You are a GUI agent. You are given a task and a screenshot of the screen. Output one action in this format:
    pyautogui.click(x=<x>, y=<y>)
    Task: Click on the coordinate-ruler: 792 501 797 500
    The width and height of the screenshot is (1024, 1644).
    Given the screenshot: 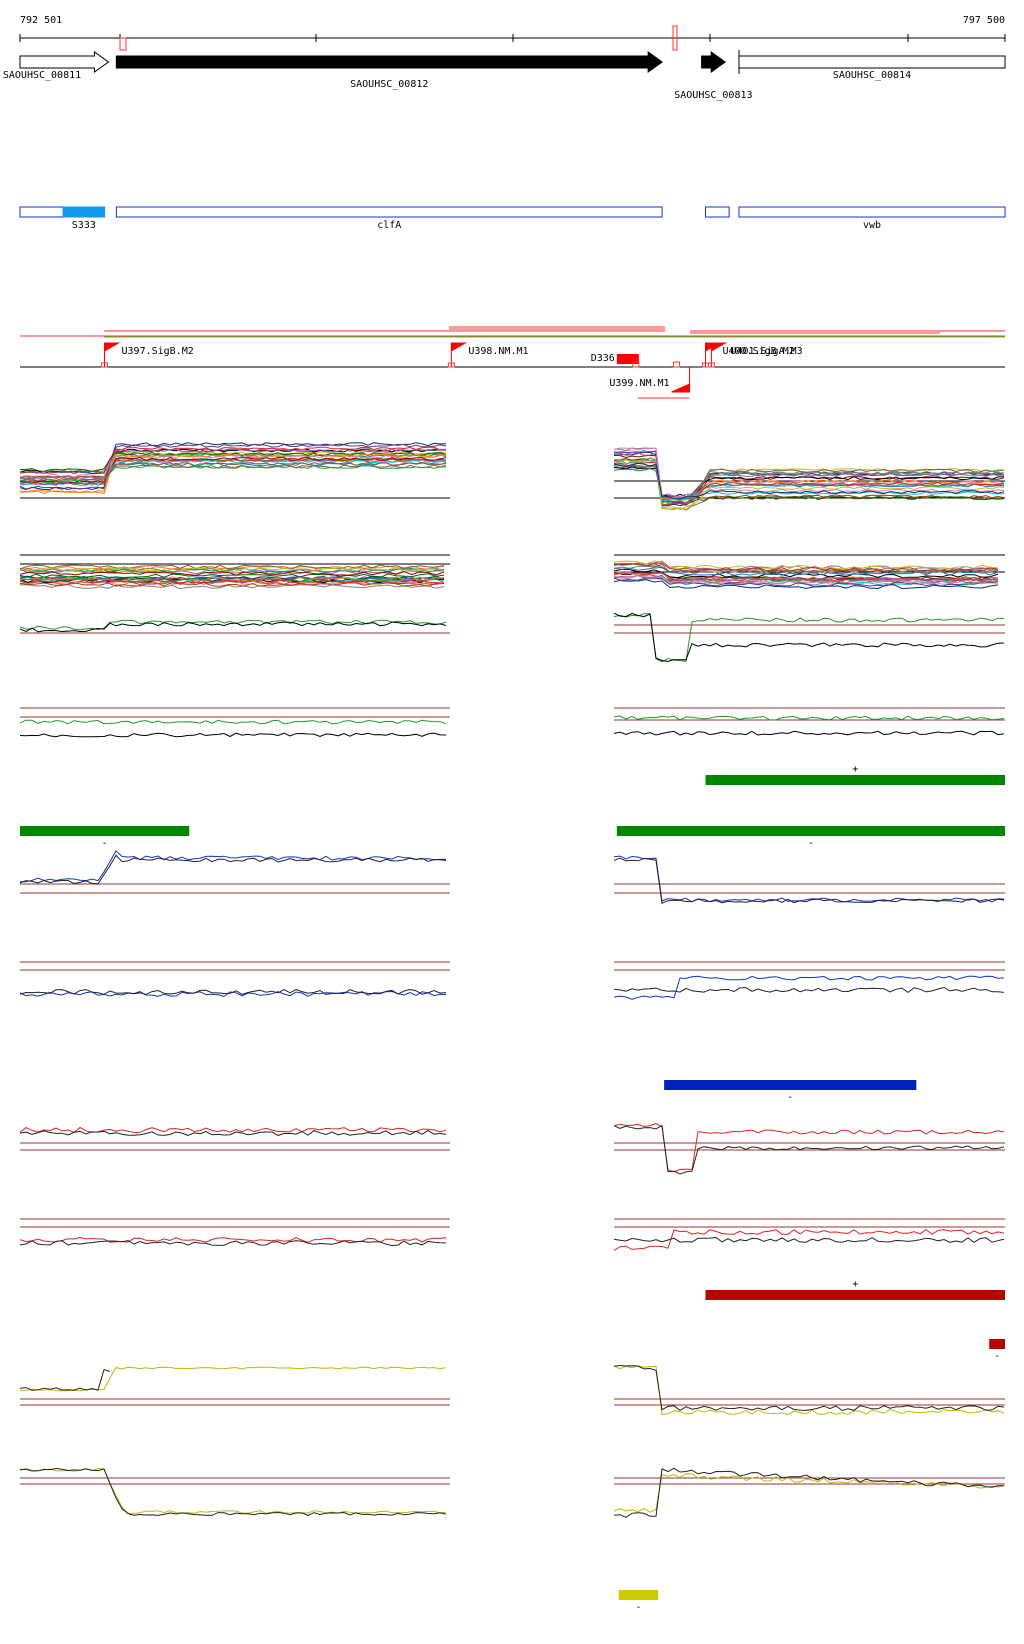 What is the action you would take?
    pyautogui.click(x=512, y=33)
    